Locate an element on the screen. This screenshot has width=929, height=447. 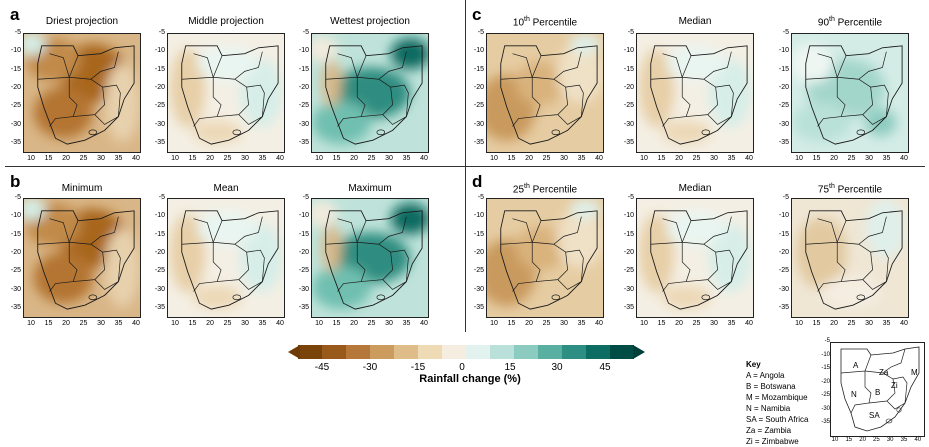
key-map: A Za M Zi B N SA is located at coordinates (877, 389).